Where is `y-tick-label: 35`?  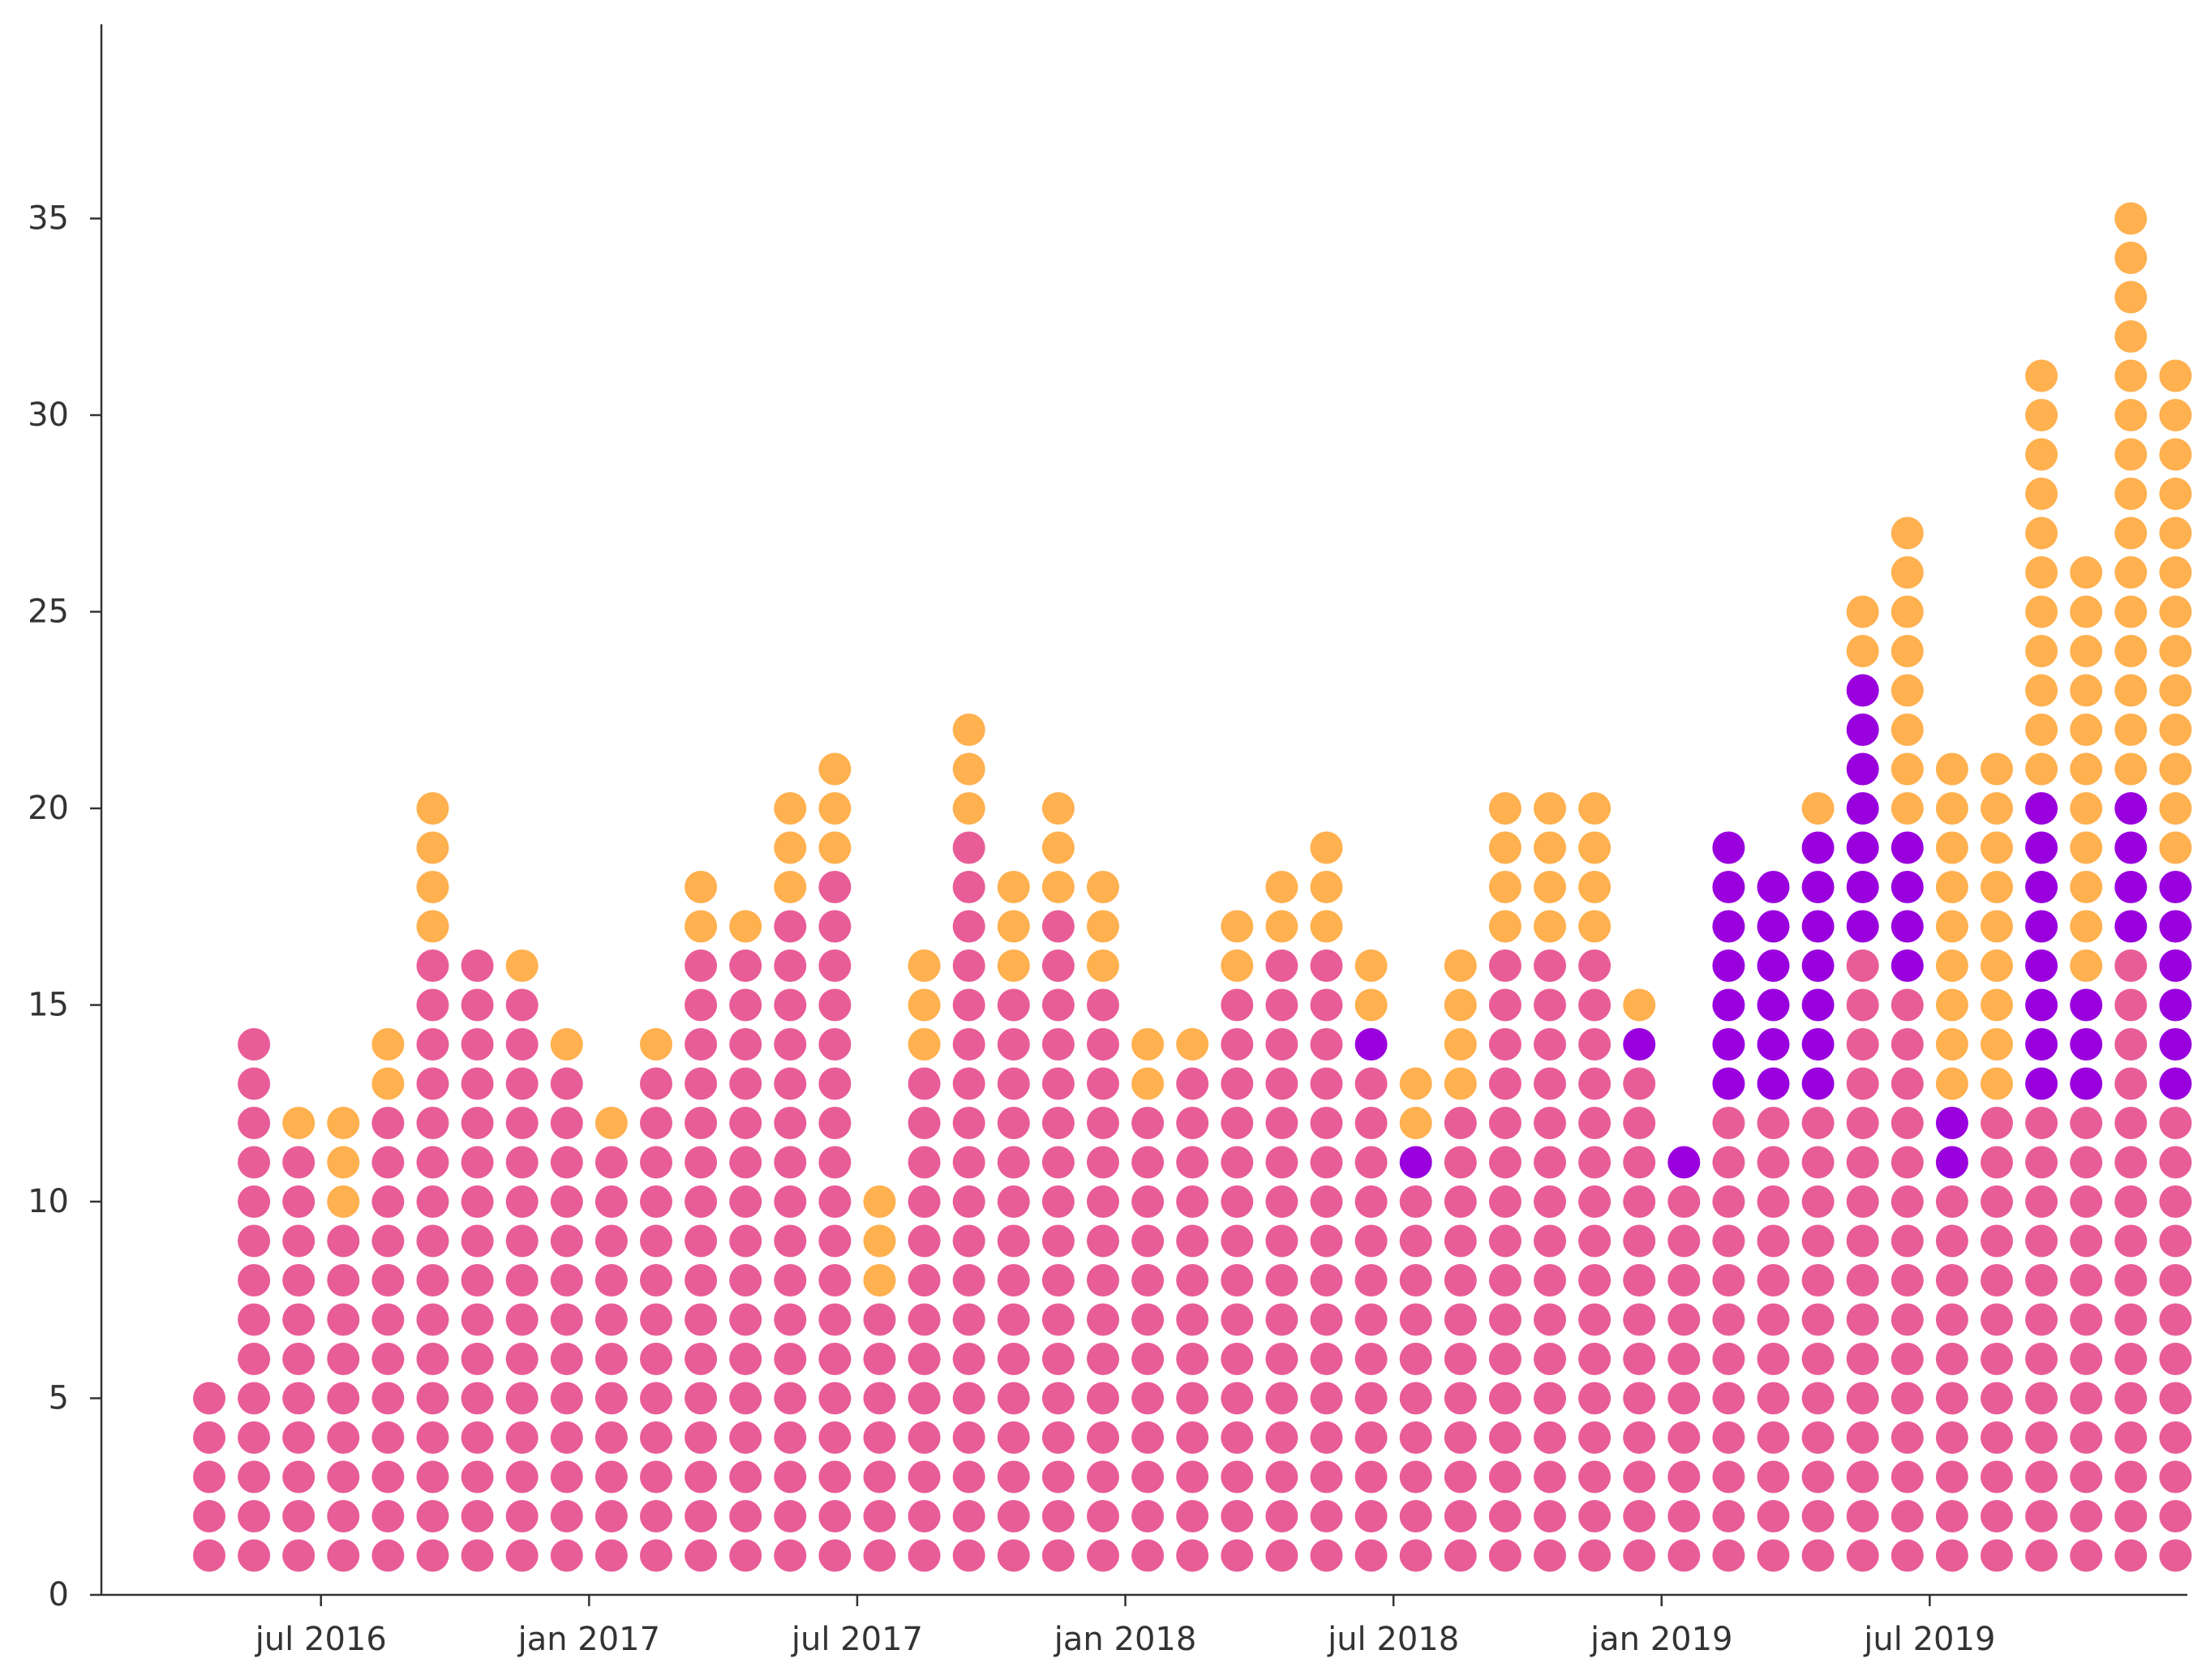
y-tick-label: 35 is located at coordinates (48, 219).